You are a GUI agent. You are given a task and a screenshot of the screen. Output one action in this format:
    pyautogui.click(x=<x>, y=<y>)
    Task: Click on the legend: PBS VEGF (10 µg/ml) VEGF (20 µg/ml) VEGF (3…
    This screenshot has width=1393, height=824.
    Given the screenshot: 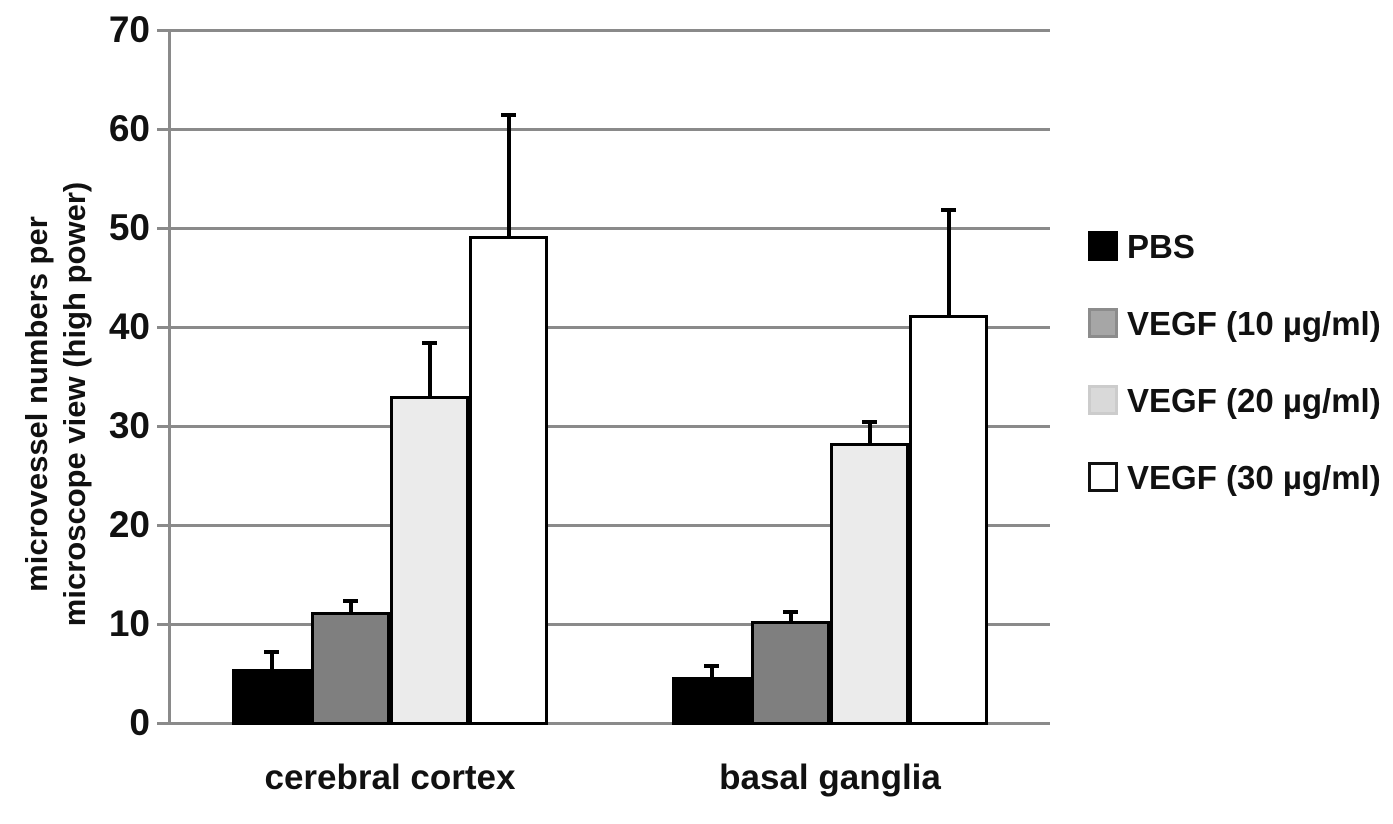 What is the action you would take?
    pyautogui.click(x=1234, y=383)
    